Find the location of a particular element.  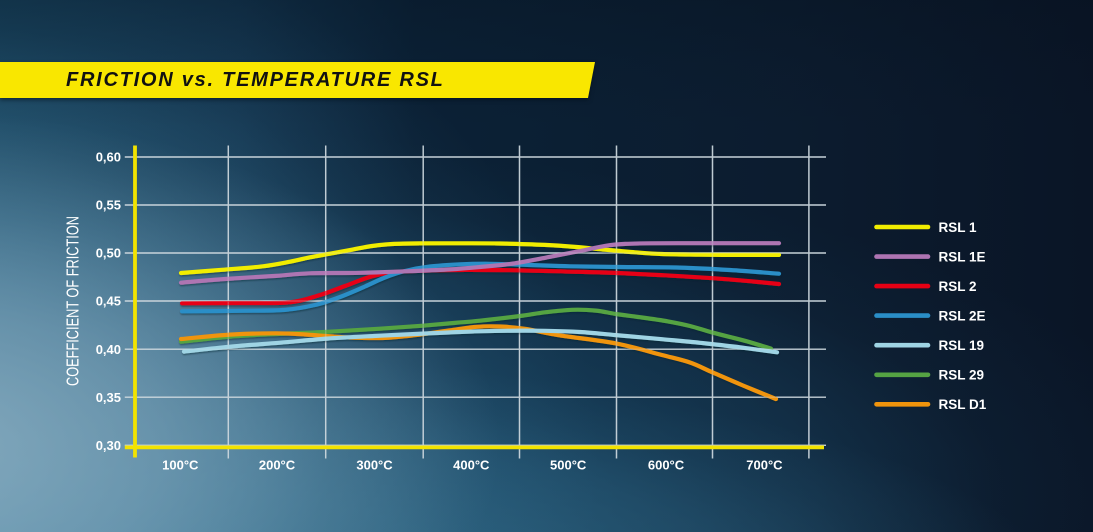

svg-text: 0,50 is located at coordinates (108, 253).